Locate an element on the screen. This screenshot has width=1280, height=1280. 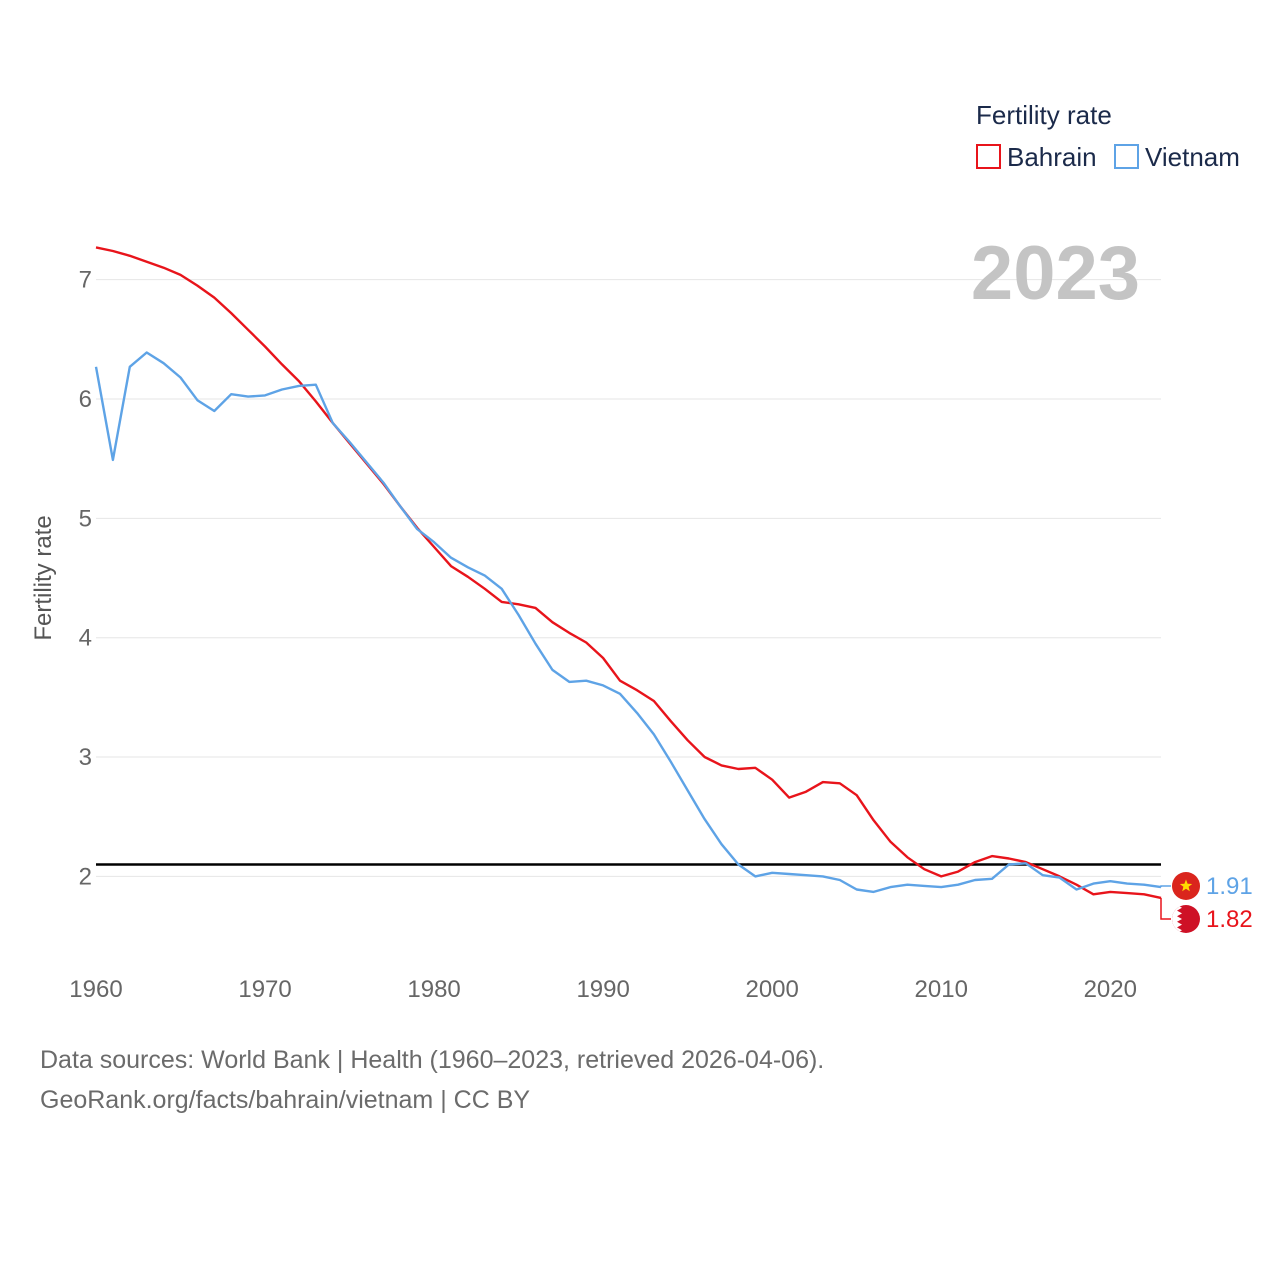
x-tick-label: 1970 is located at coordinates (264, 989).